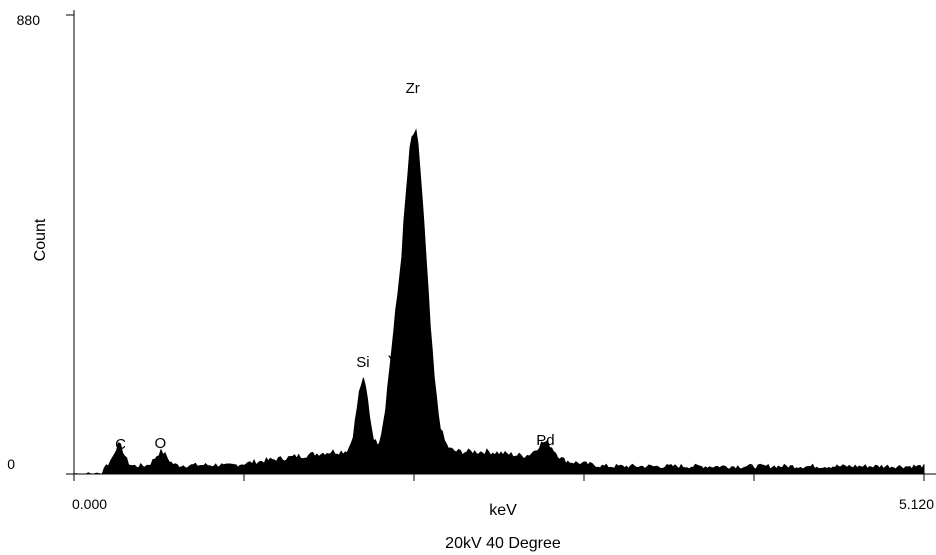 Image resolution: width=936 pixels, height=555 pixels. What do you see at coordinates (29, 20) in the screenshot?
I see `y-tick-label: 880` at bounding box center [29, 20].